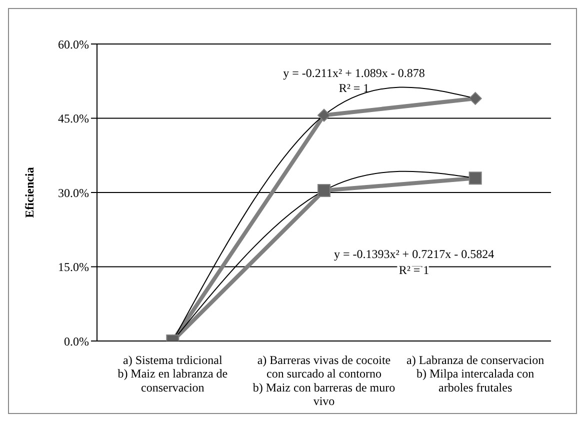 The height and width of the screenshot is (424, 585). What do you see at coordinates (73, 193) in the screenshot?
I see `y-tick-label: 30.0%` at bounding box center [73, 193].